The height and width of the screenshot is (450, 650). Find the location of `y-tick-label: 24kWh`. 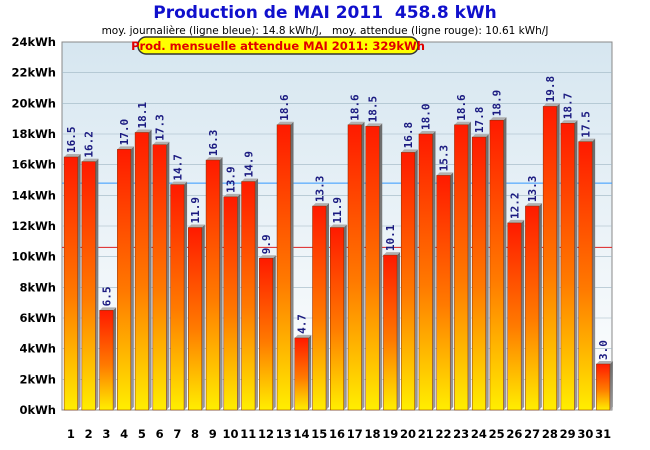

y-tick-label: 24kWh is located at coordinates (33, 42).